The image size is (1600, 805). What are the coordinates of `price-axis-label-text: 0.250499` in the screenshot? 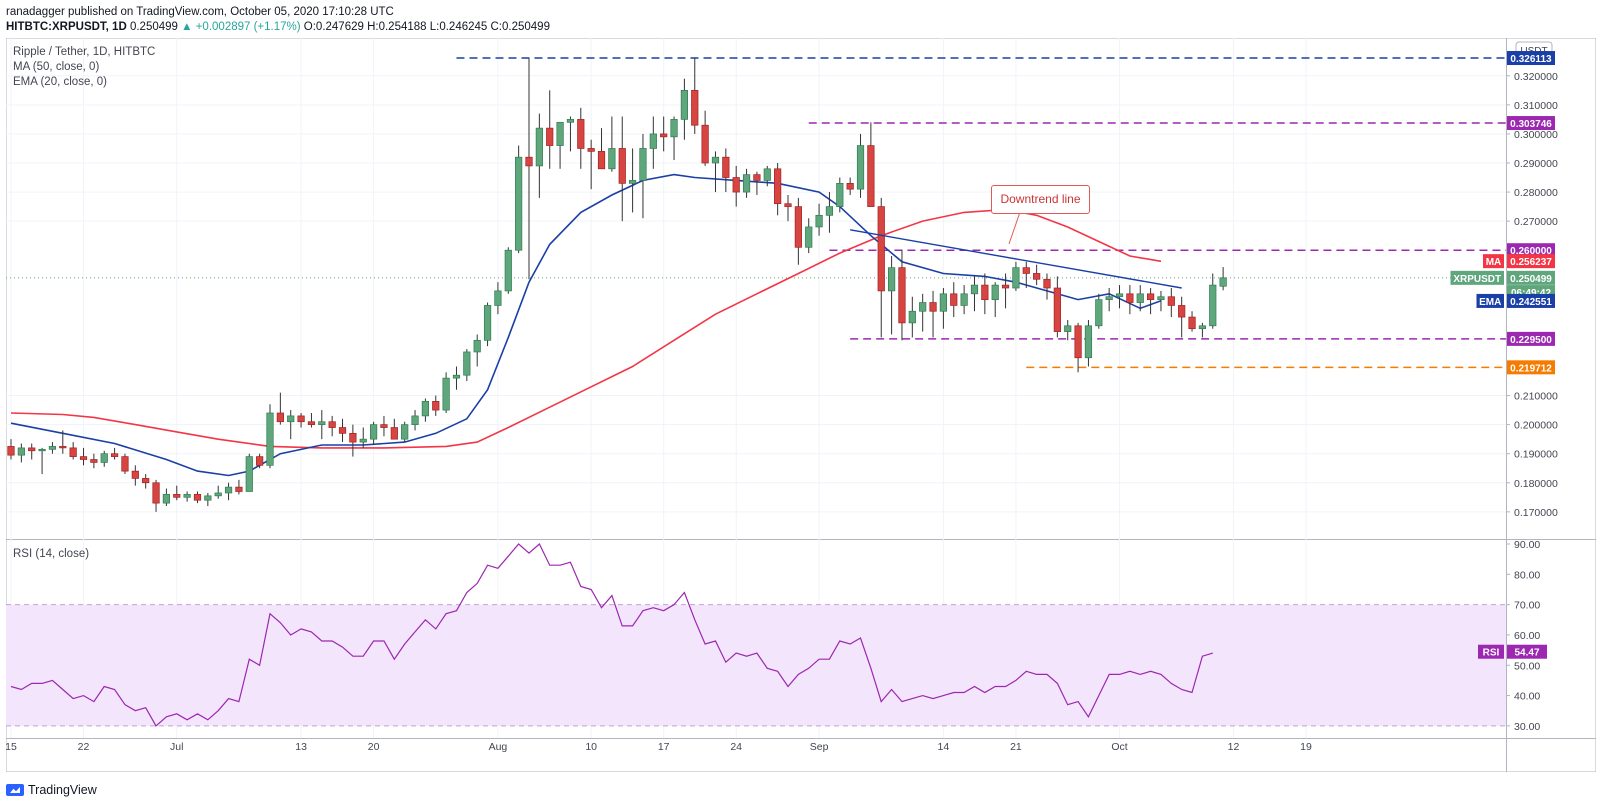 It's located at (1531, 279).